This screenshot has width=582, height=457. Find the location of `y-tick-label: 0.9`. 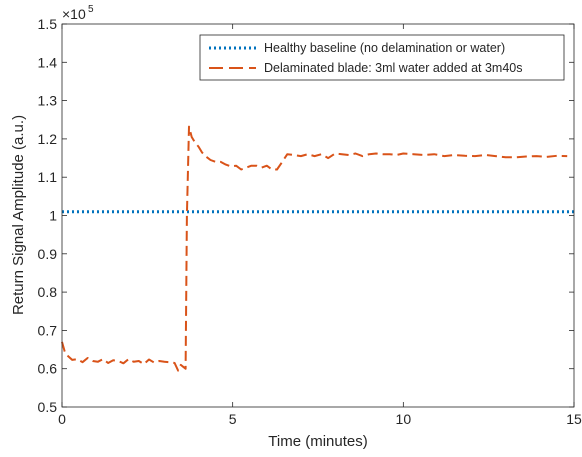

y-tick-label: 0.9 is located at coordinates (48, 254).